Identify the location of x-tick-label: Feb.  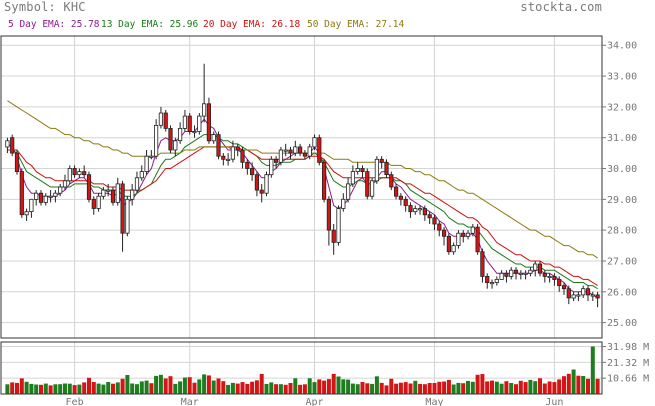
(75, 401).